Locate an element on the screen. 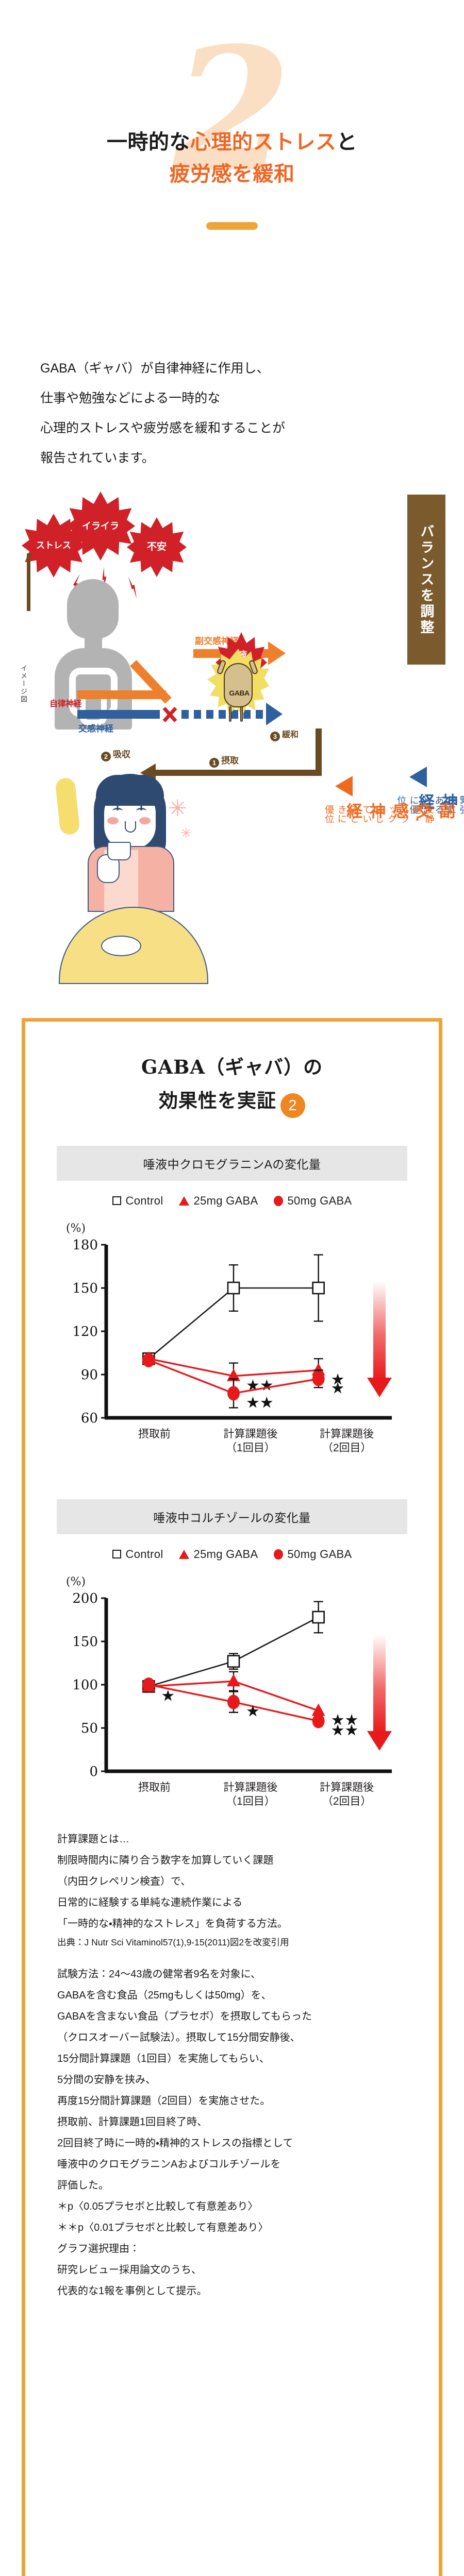  sparkle-icon: ✳ is located at coordinates (177, 808).